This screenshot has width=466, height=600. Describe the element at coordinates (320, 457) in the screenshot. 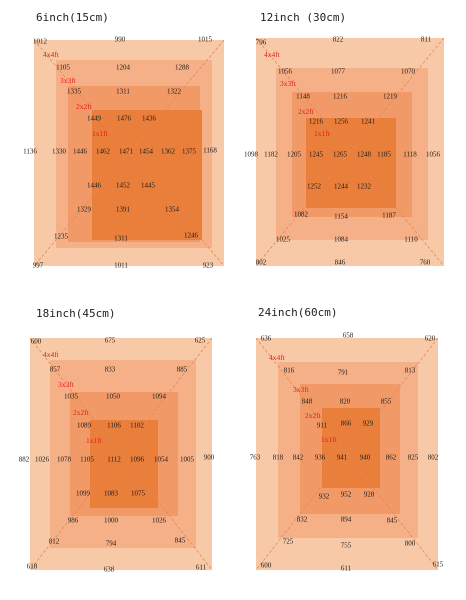

I see `ppfd-value: 936` at that location.